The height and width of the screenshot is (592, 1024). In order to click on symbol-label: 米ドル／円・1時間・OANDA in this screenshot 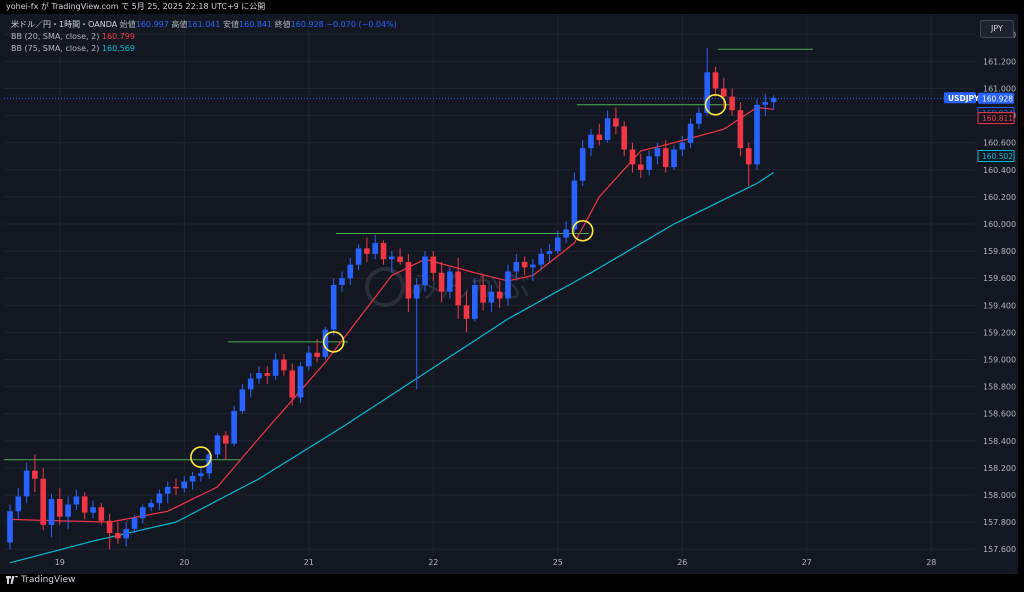, I will do `click(64, 24)`.